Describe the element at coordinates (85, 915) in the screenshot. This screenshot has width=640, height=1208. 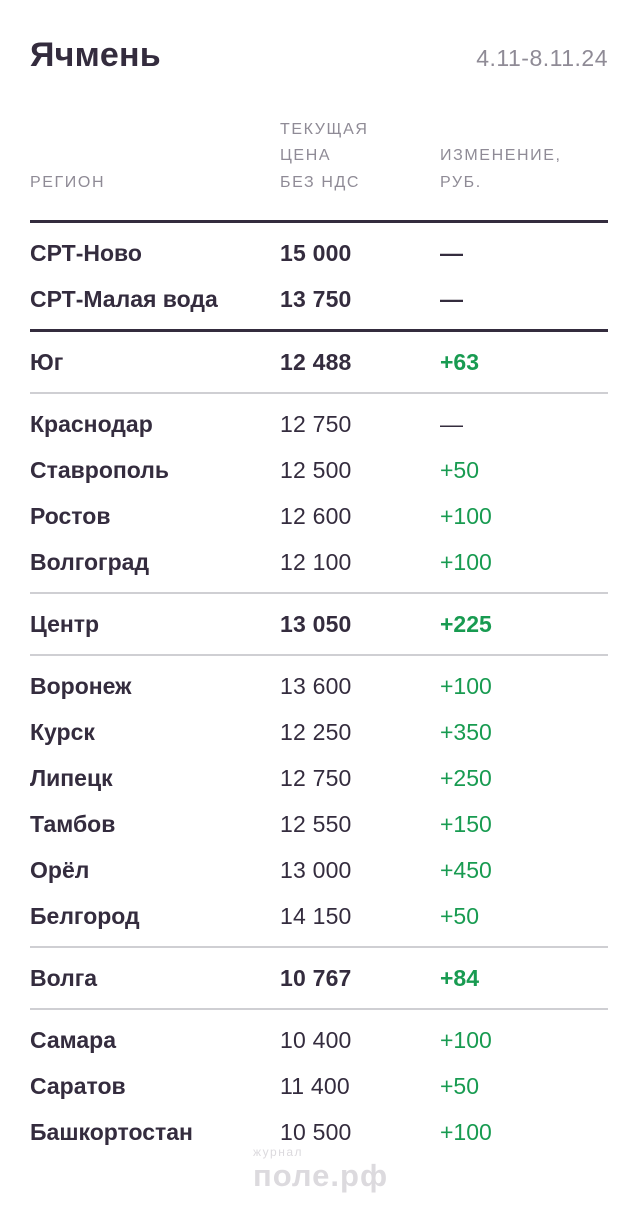
I see `region-cell: Белгород` at that location.